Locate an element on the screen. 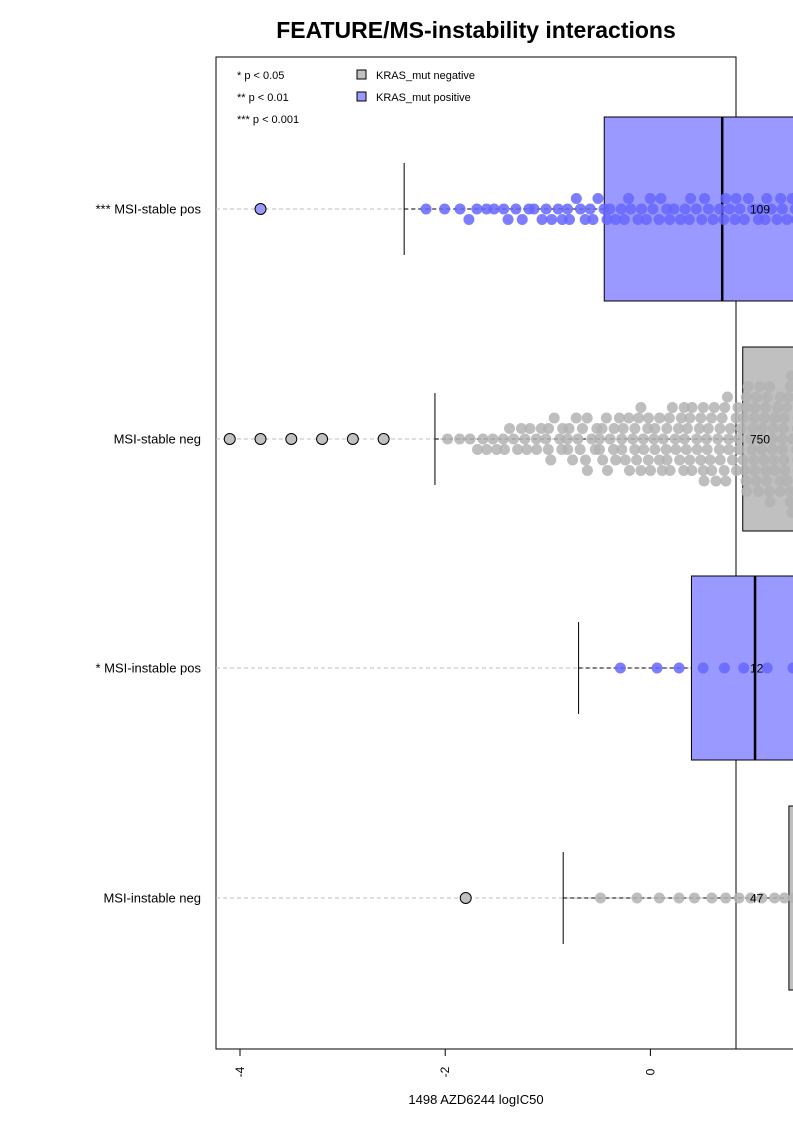 This screenshot has width=793, height=1122. x-axis: -4-2024 is located at coordinates (513, 1062).